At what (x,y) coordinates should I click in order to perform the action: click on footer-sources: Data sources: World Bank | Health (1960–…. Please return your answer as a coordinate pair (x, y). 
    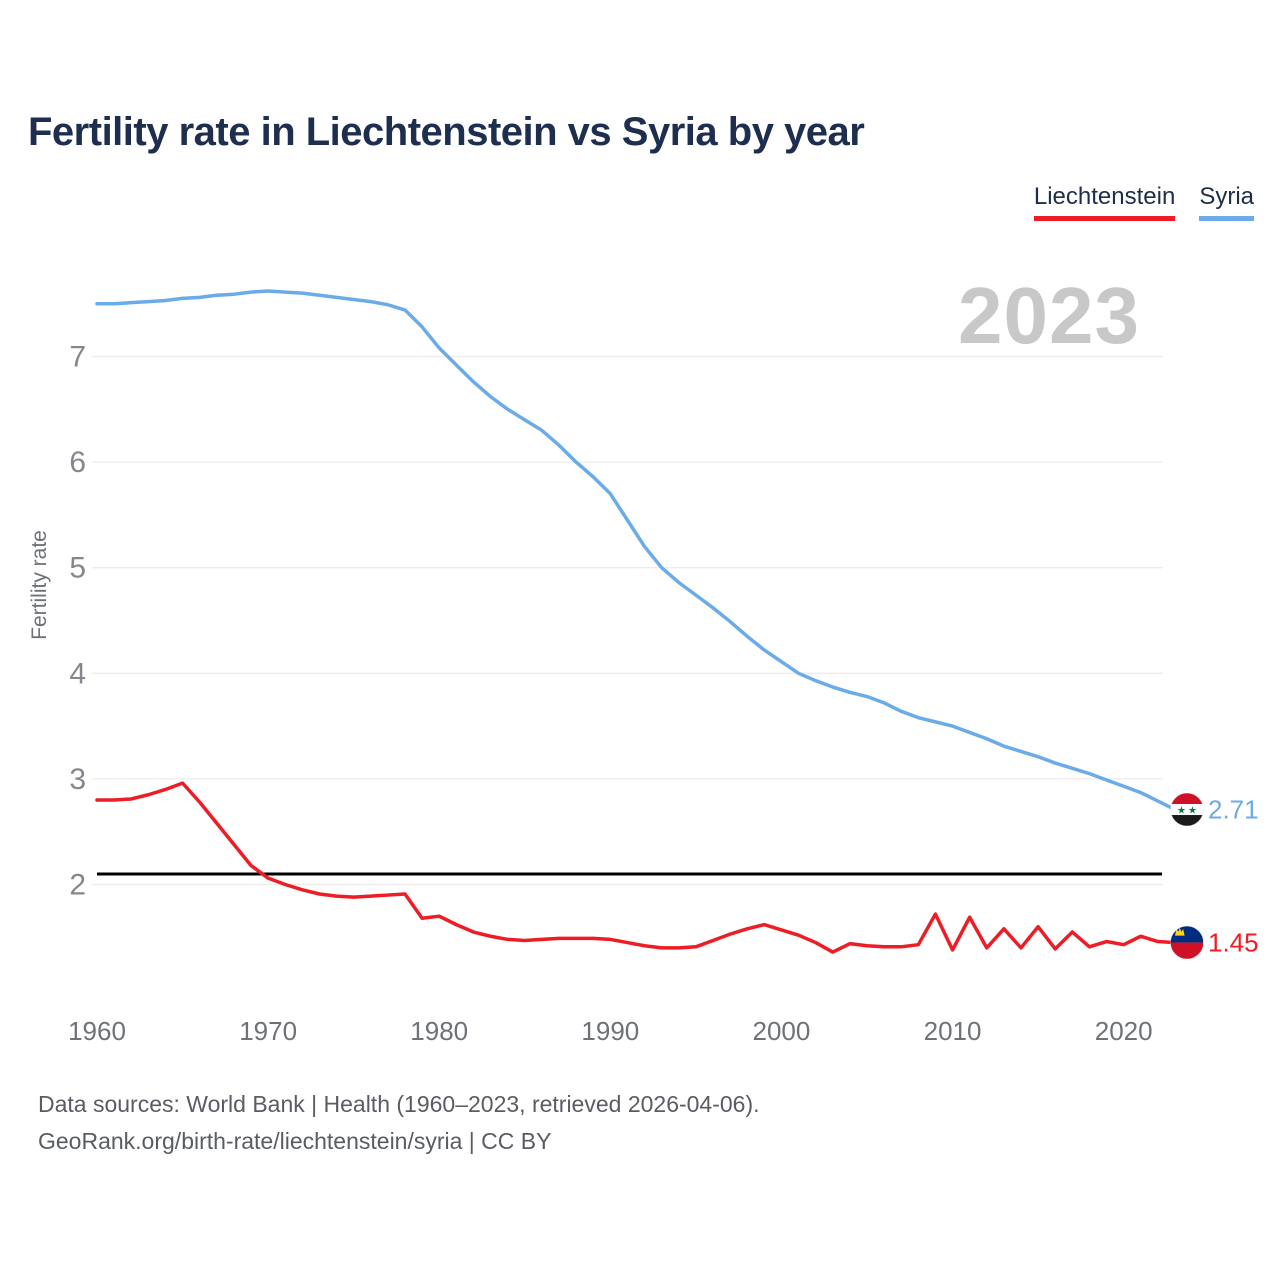
    Looking at the image, I should click on (399, 1104).